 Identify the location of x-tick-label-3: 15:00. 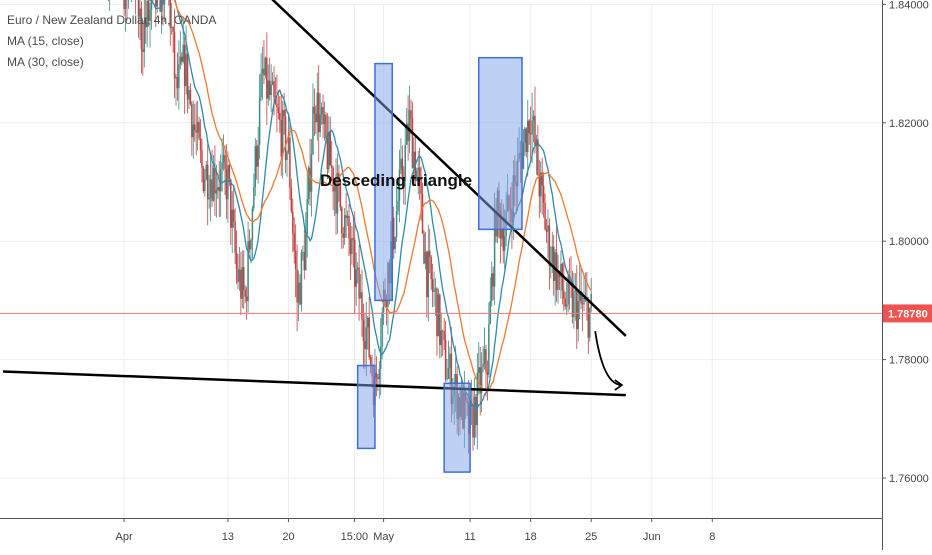
(355, 537).